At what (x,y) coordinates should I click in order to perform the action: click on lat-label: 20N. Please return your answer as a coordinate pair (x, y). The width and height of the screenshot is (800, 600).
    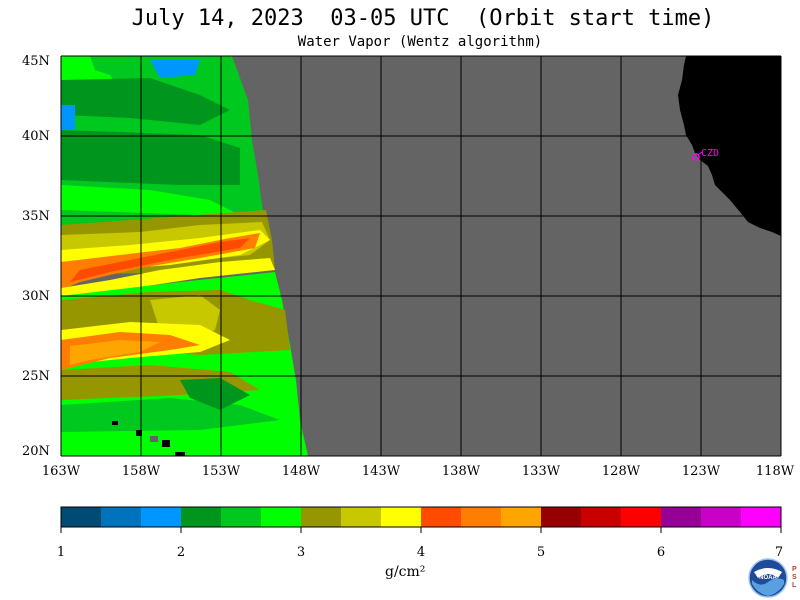
    Looking at the image, I should click on (36, 451).